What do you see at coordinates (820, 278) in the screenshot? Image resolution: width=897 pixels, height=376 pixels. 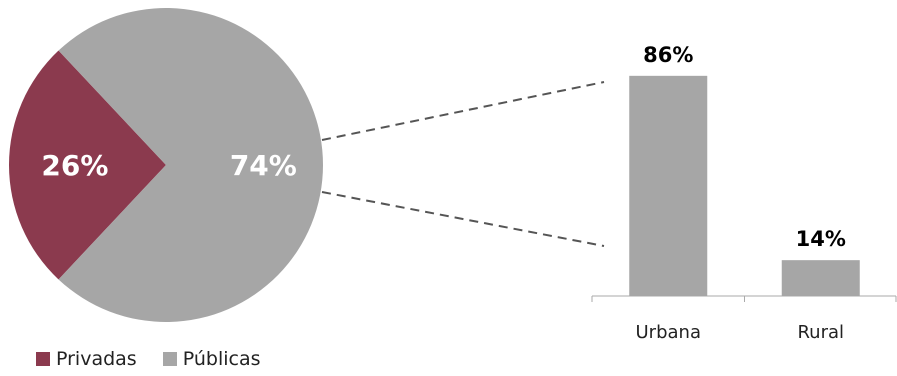 I see `bar-rural` at bounding box center [820, 278].